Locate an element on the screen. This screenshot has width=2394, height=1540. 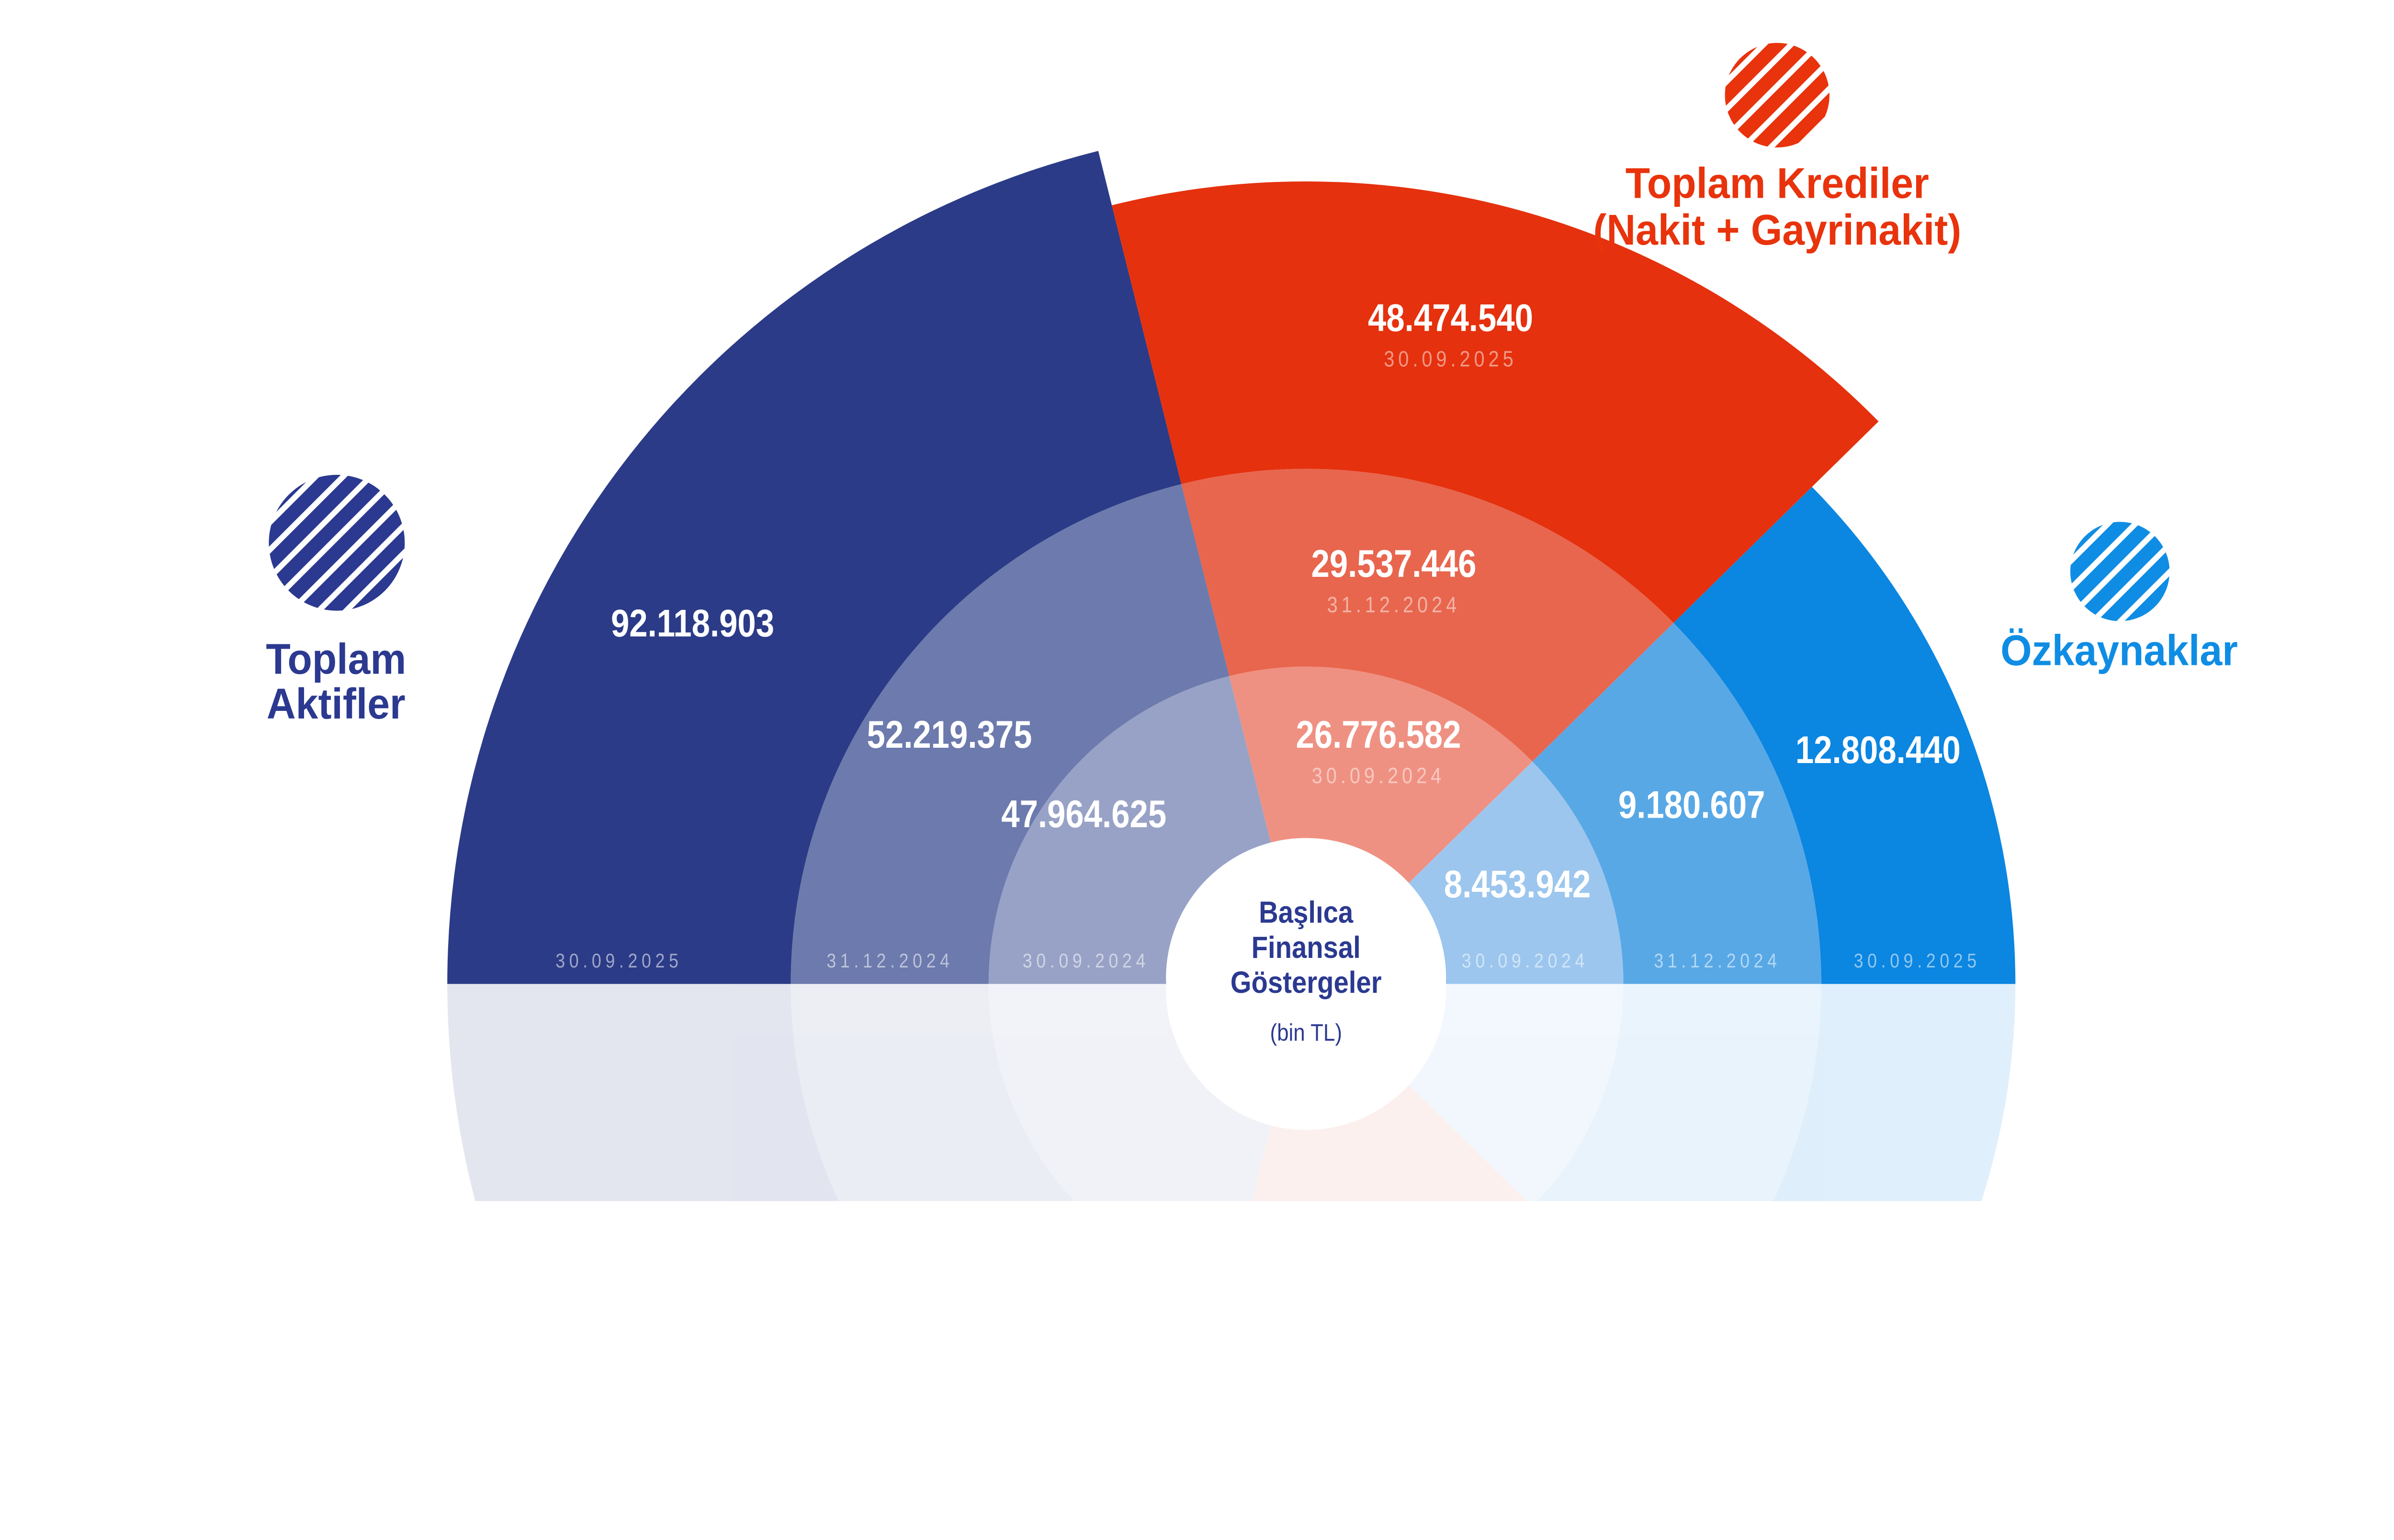
ozkaynaklar-value-2: 8.453.942 is located at coordinates (1518, 884).